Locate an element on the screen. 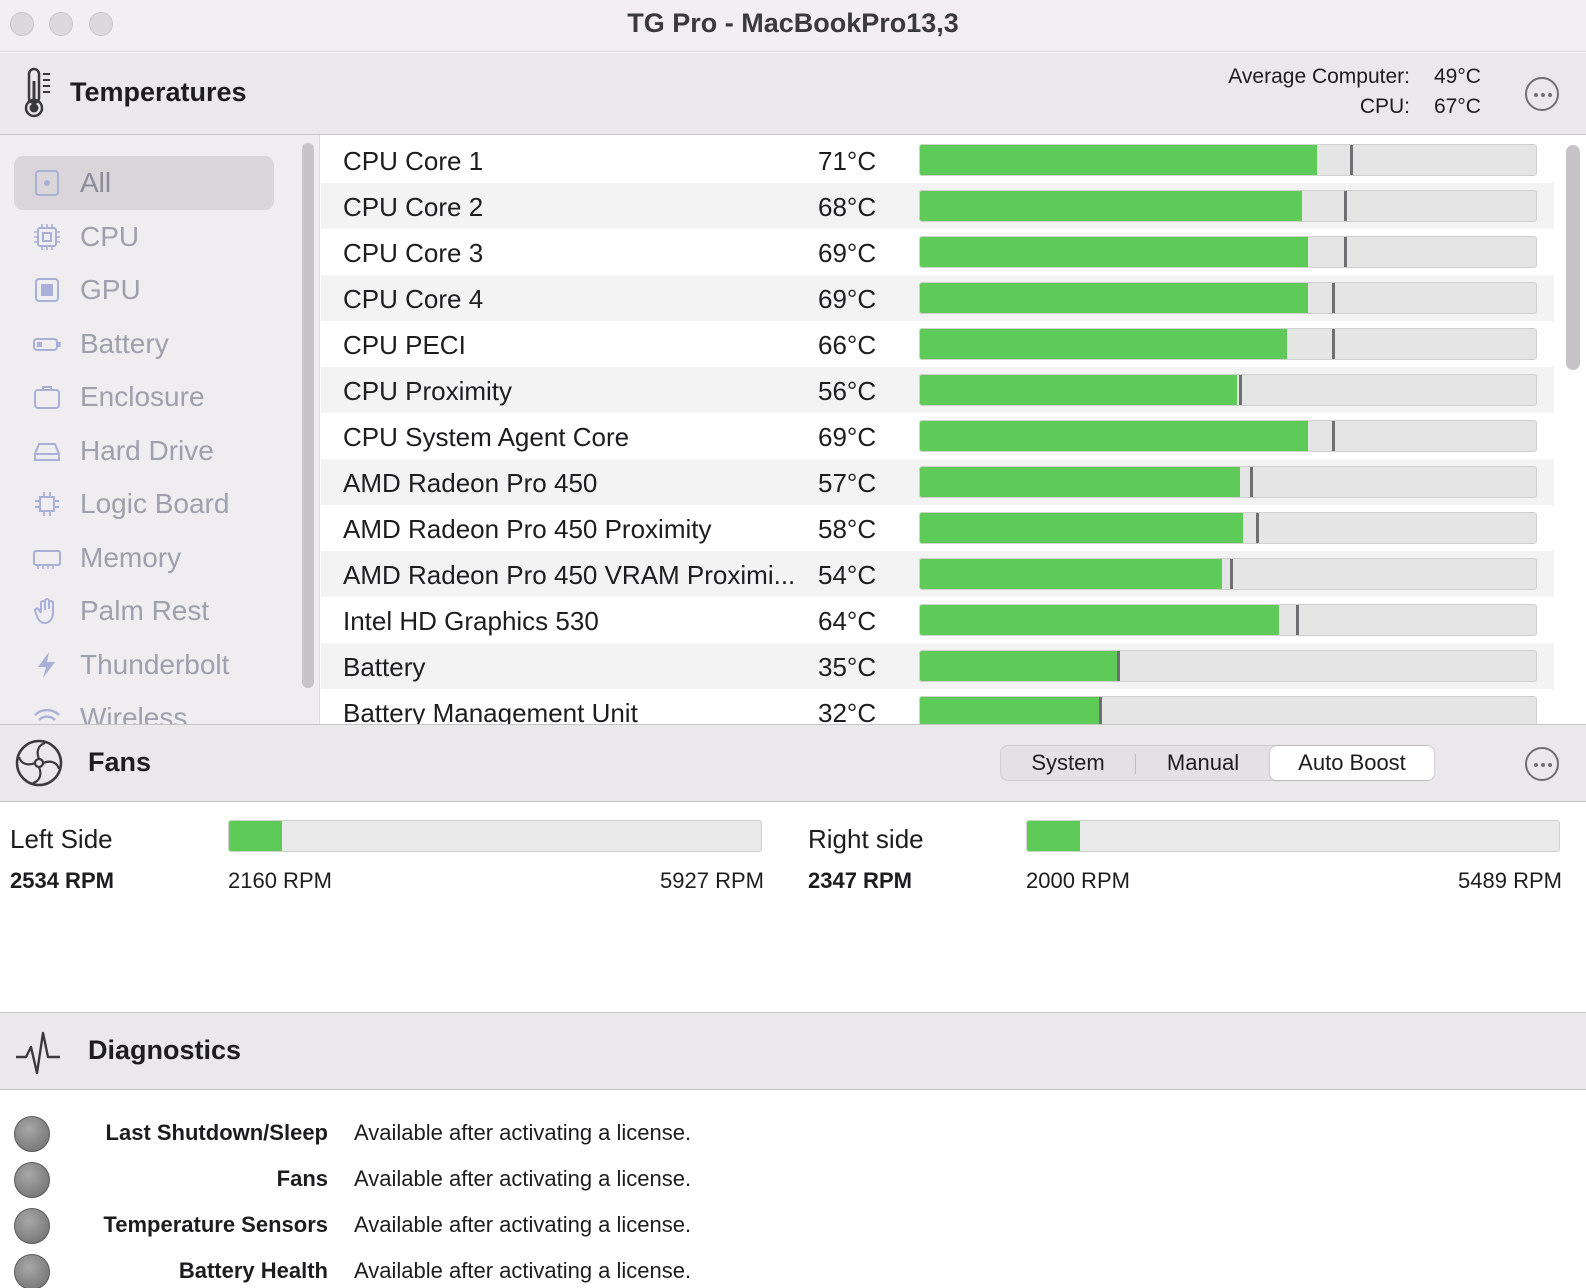  fan-mode-manual: Manual is located at coordinates (1203, 762).